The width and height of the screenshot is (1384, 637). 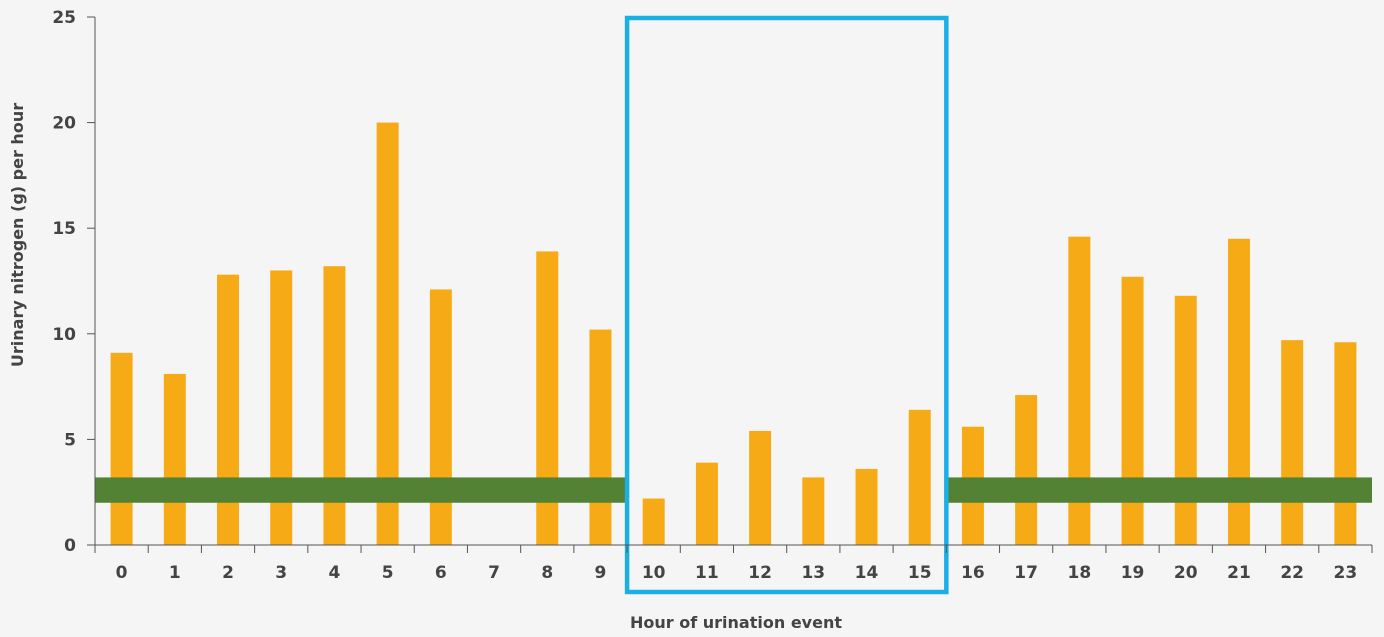 What do you see at coordinates (867, 573) in the screenshot?
I see `x-tick-label: 14` at bounding box center [867, 573].